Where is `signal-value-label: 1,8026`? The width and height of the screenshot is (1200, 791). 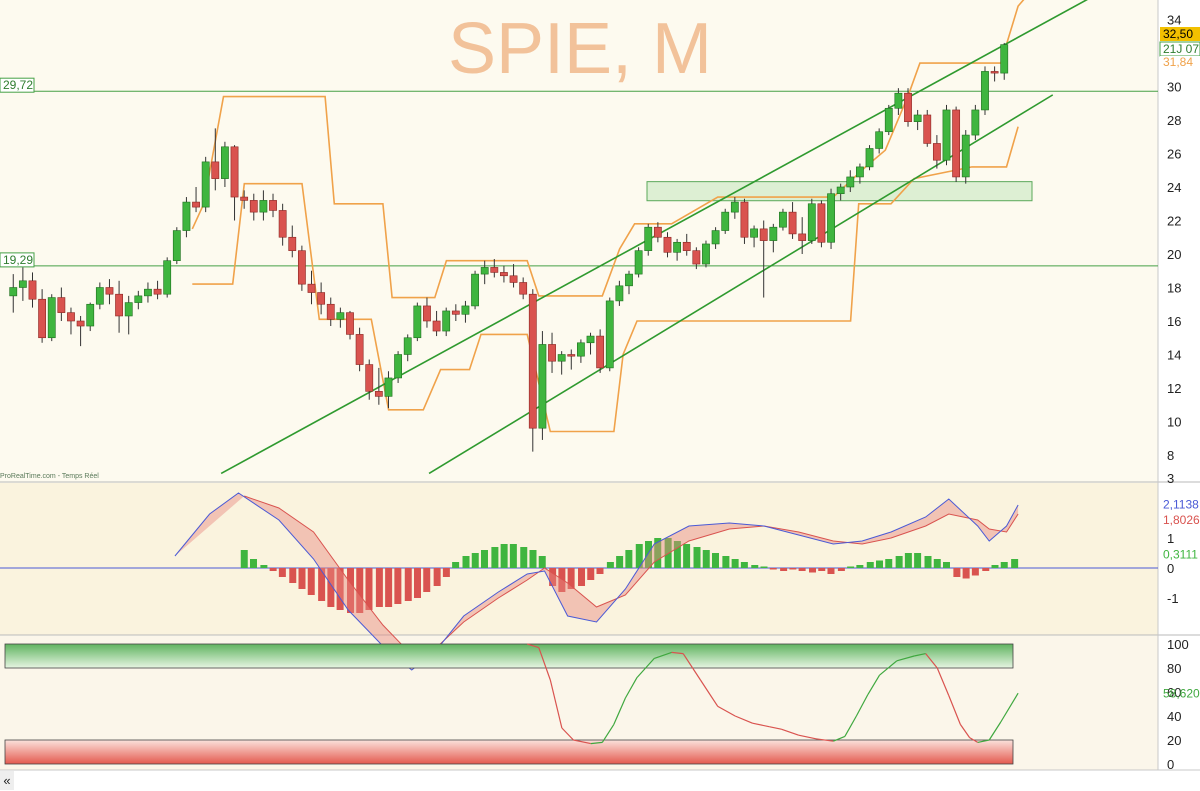
signal-value-label: 1,8026 is located at coordinates (1181, 520).